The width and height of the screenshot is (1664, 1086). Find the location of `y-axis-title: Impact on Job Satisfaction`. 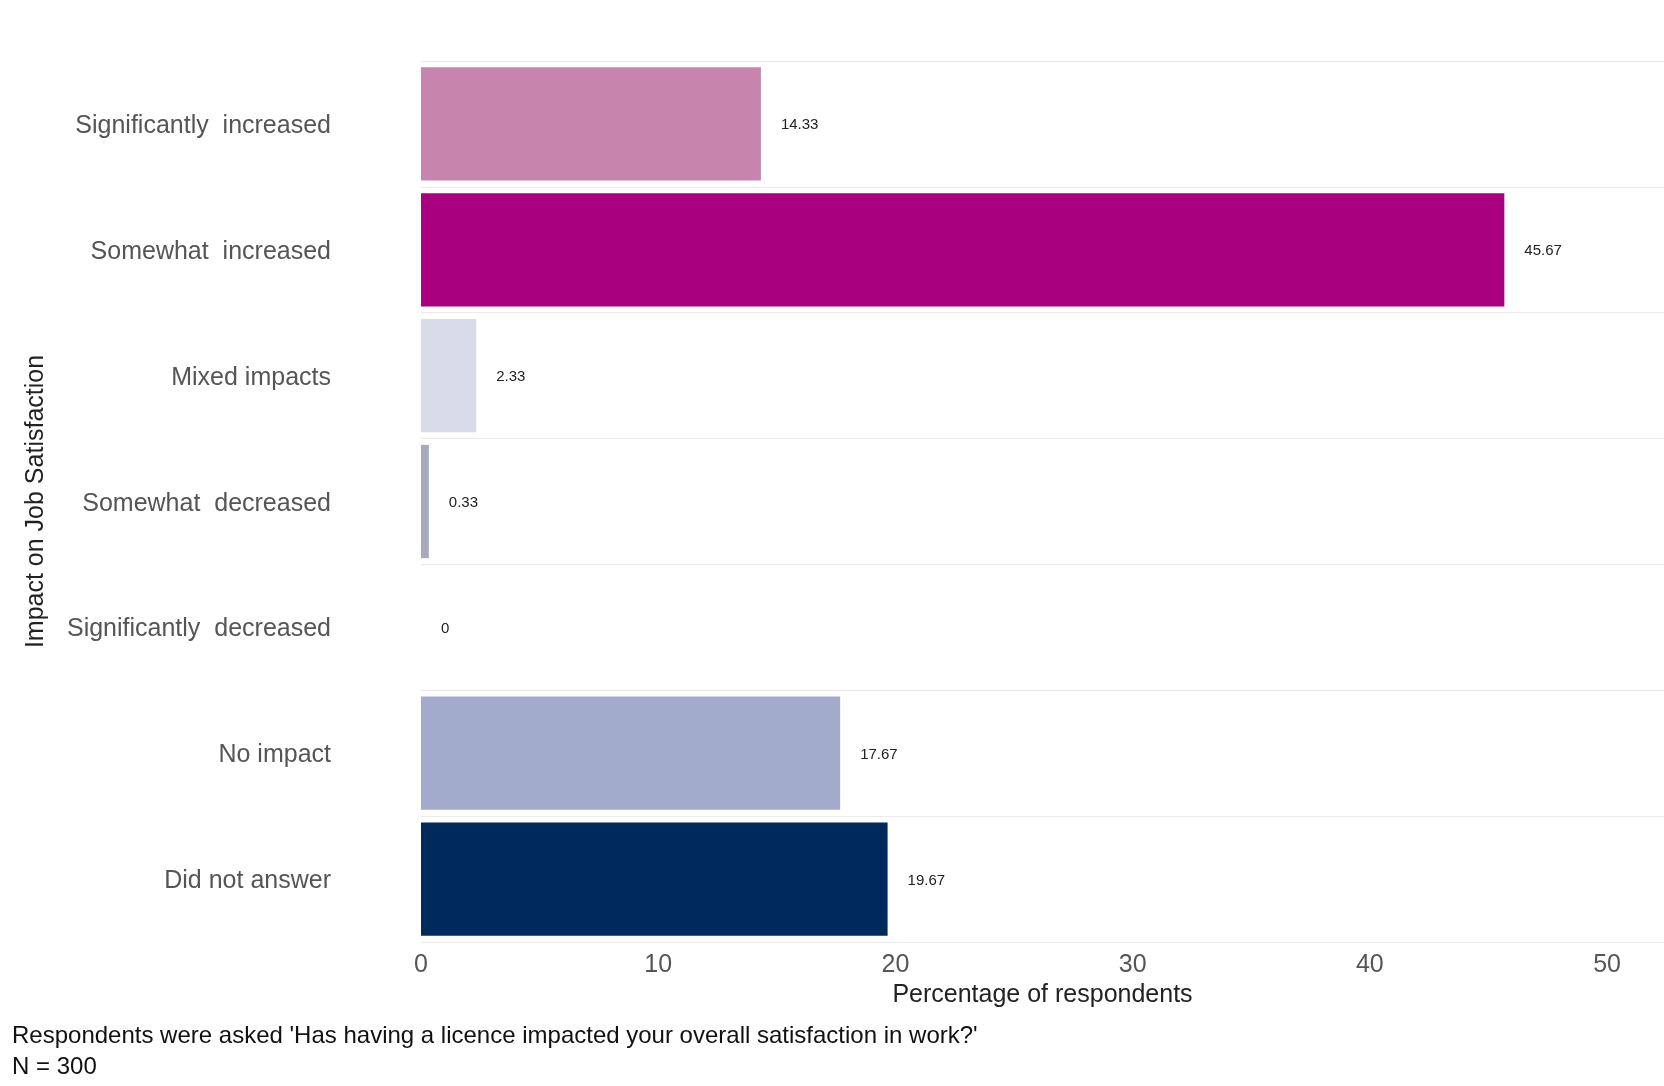

y-axis-title: Impact on Job Satisfaction is located at coordinates (33, 501).